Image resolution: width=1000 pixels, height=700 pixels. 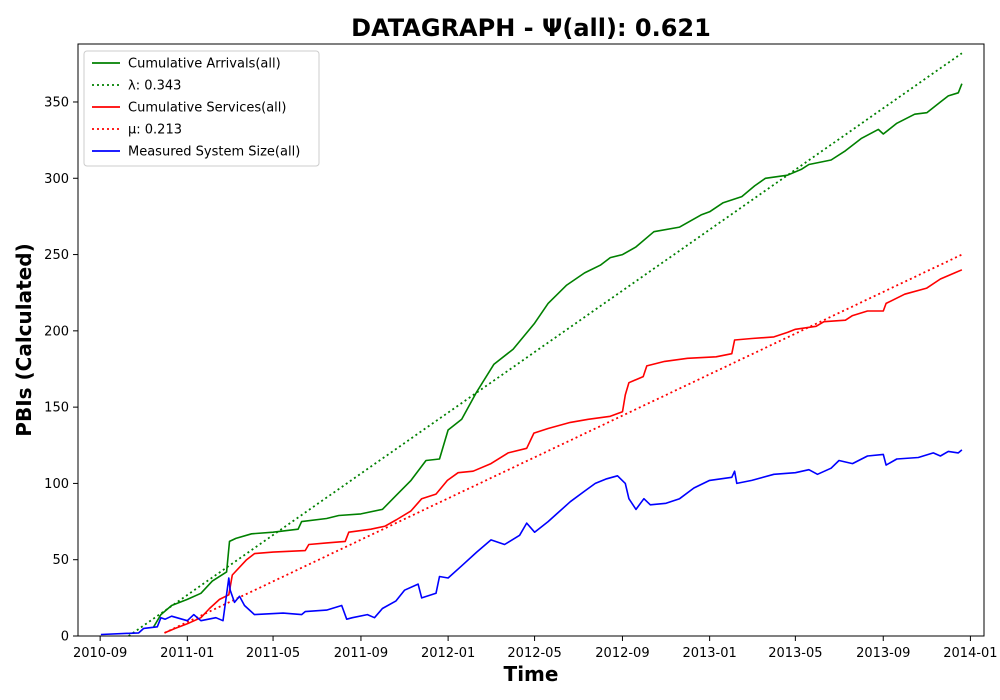 What do you see at coordinates (622, 653) in the screenshot?
I see `x-tick-label: 2012-09` at bounding box center [622, 653].